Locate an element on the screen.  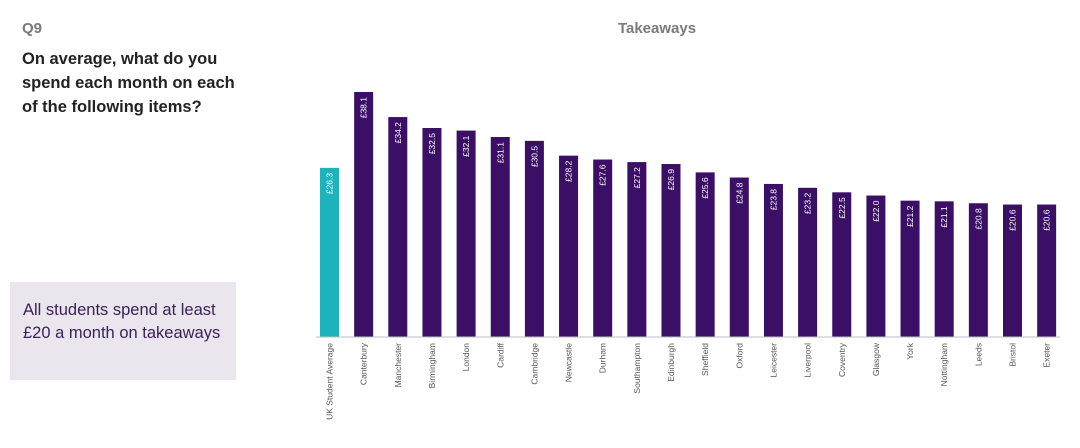
category-label: Manchester is located at coordinates (398, 365).